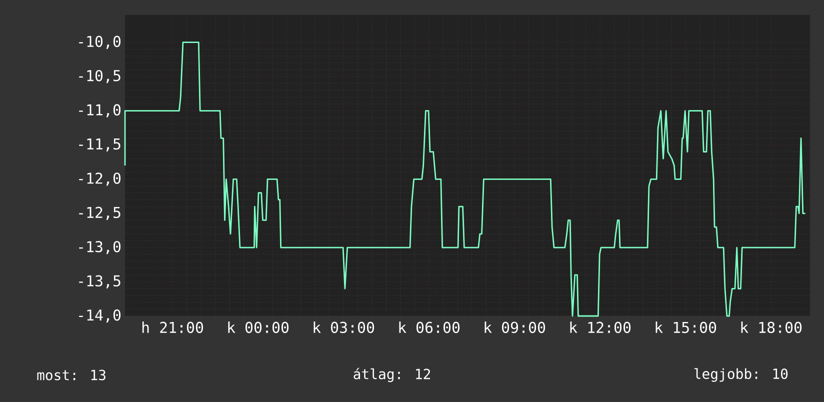  Describe the element at coordinates (99, 316) in the screenshot. I see `y-tick-label: -14,0` at that location.